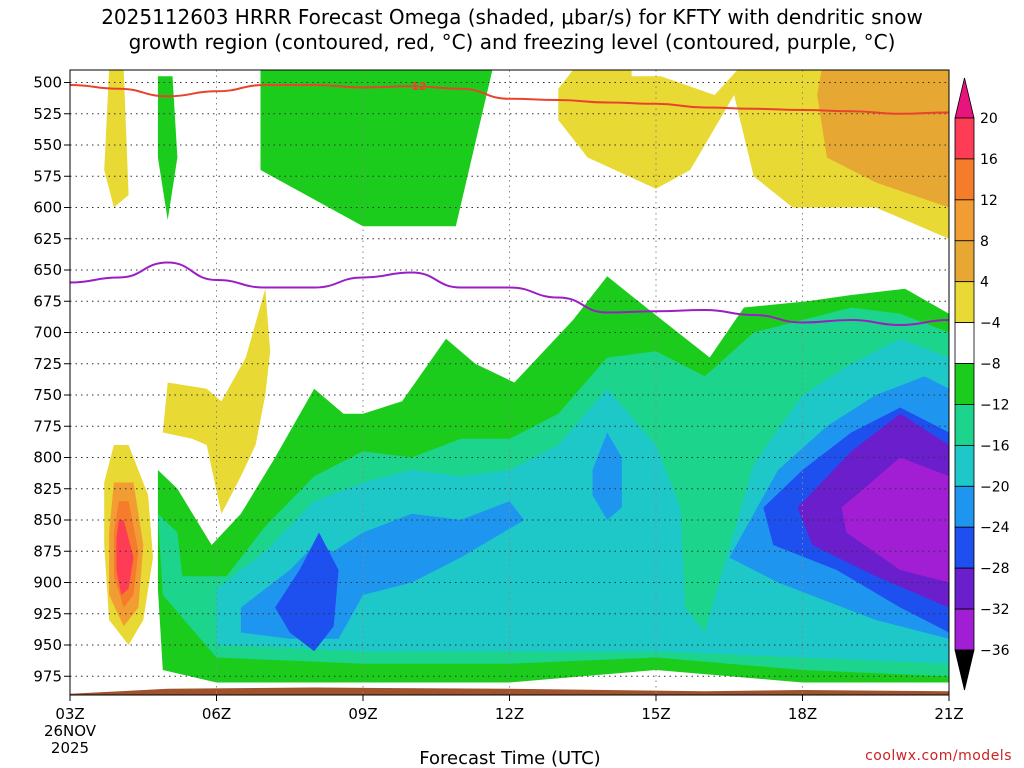  What do you see at coordinates (989, 201) in the screenshot?
I see `colorbar-label-2: 12` at bounding box center [989, 201].